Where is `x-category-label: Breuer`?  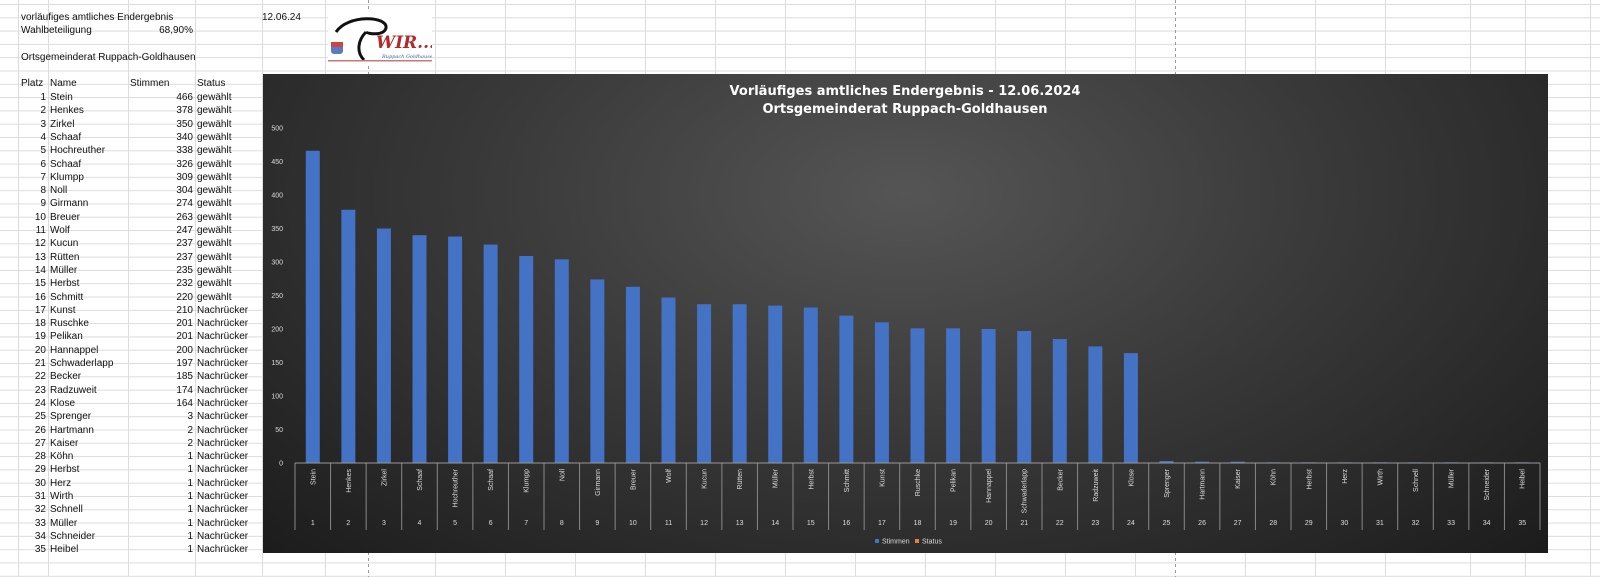
x-category-label: Breuer is located at coordinates (633, 479).